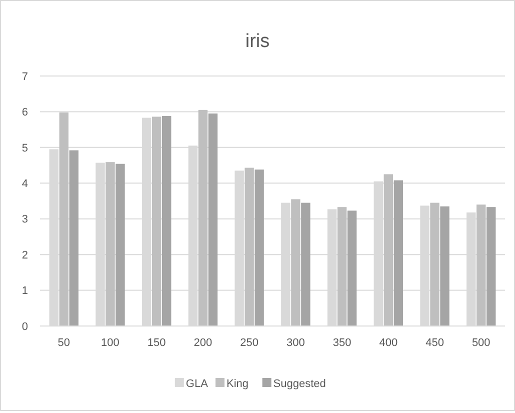 The width and height of the screenshot is (515, 413). What do you see at coordinates (299, 384) in the screenshot?
I see `legend-label: Suggested` at bounding box center [299, 384].